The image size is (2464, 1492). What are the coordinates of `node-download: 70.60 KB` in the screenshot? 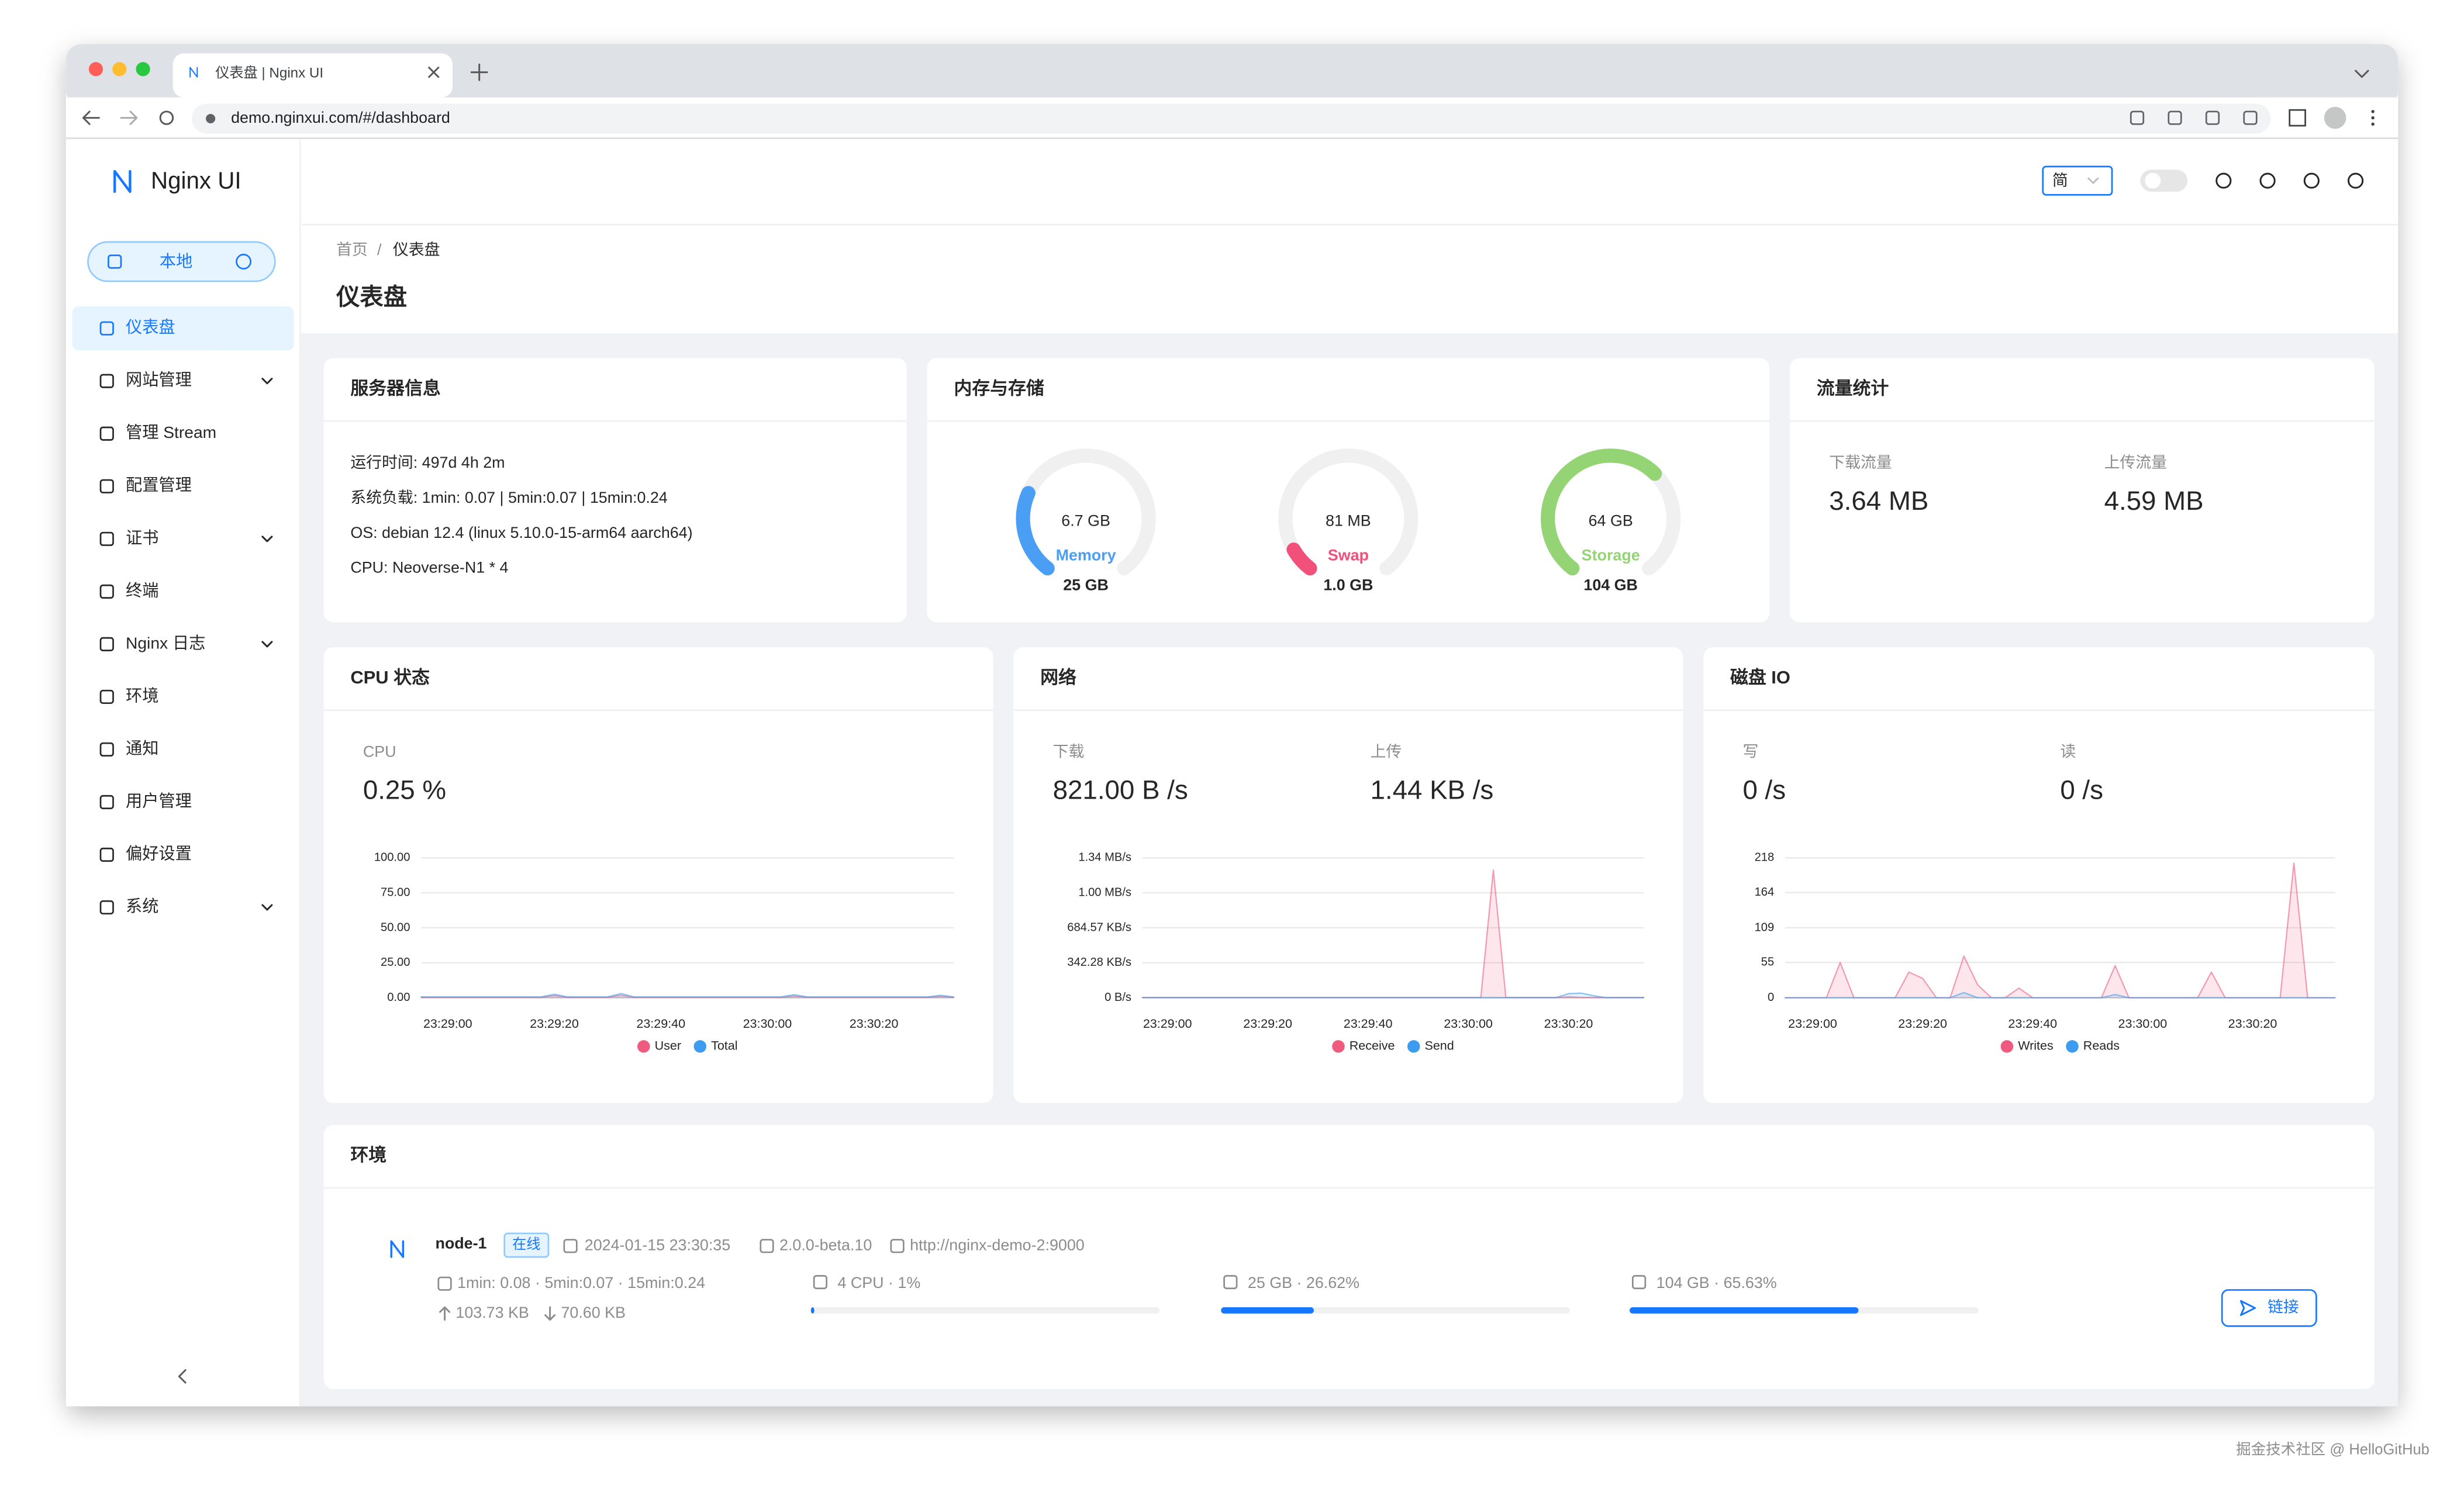 It's located at (594, 1312).